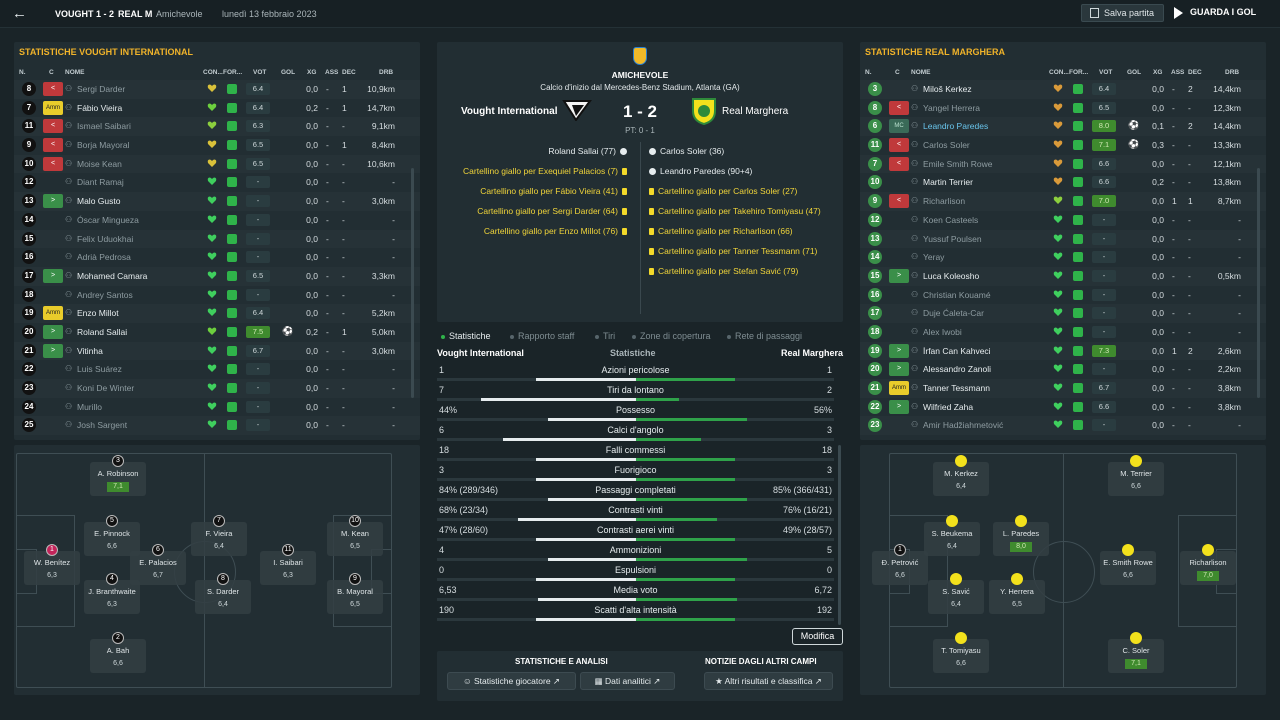 The image size is (1280, 720). I want to click on pitch-player: L. Paredes 8,0, so click(1021, 535).